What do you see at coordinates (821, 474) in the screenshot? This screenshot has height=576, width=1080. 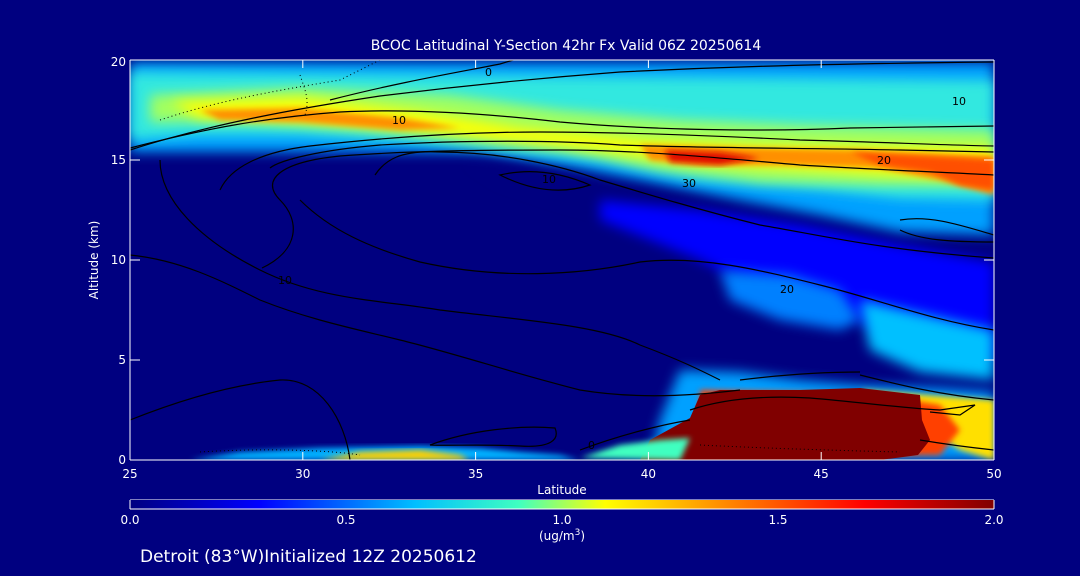 I see `x-tick-label: 45` at bounding box center [821, 474].